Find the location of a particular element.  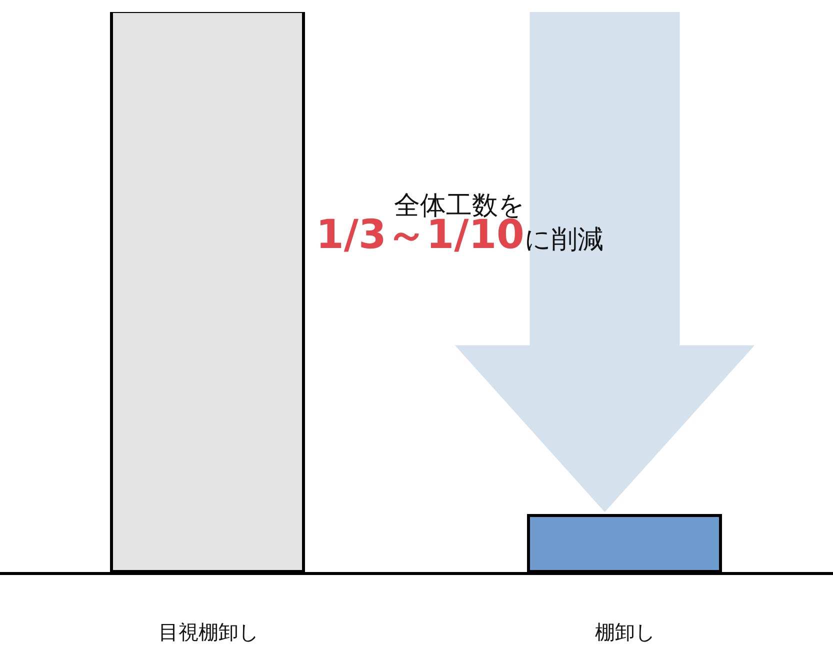

x-tick-label: 棚卸し is located at coordinates (624, 632).